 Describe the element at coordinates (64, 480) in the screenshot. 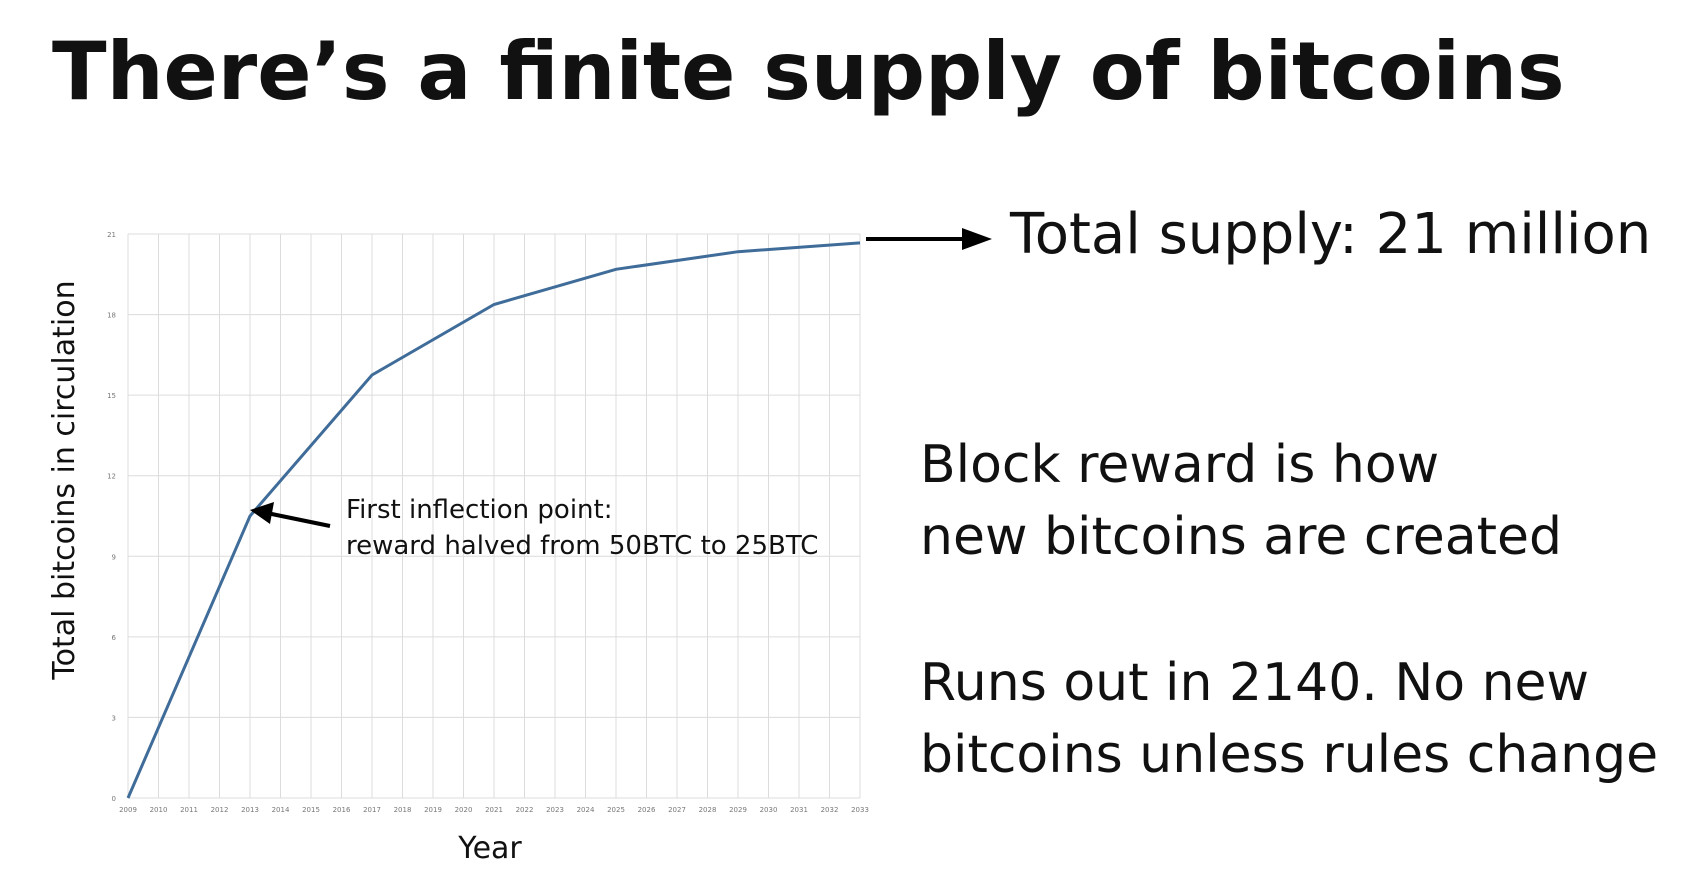

I see `y-axis-label: Total bitcoins in circulation` at that location.